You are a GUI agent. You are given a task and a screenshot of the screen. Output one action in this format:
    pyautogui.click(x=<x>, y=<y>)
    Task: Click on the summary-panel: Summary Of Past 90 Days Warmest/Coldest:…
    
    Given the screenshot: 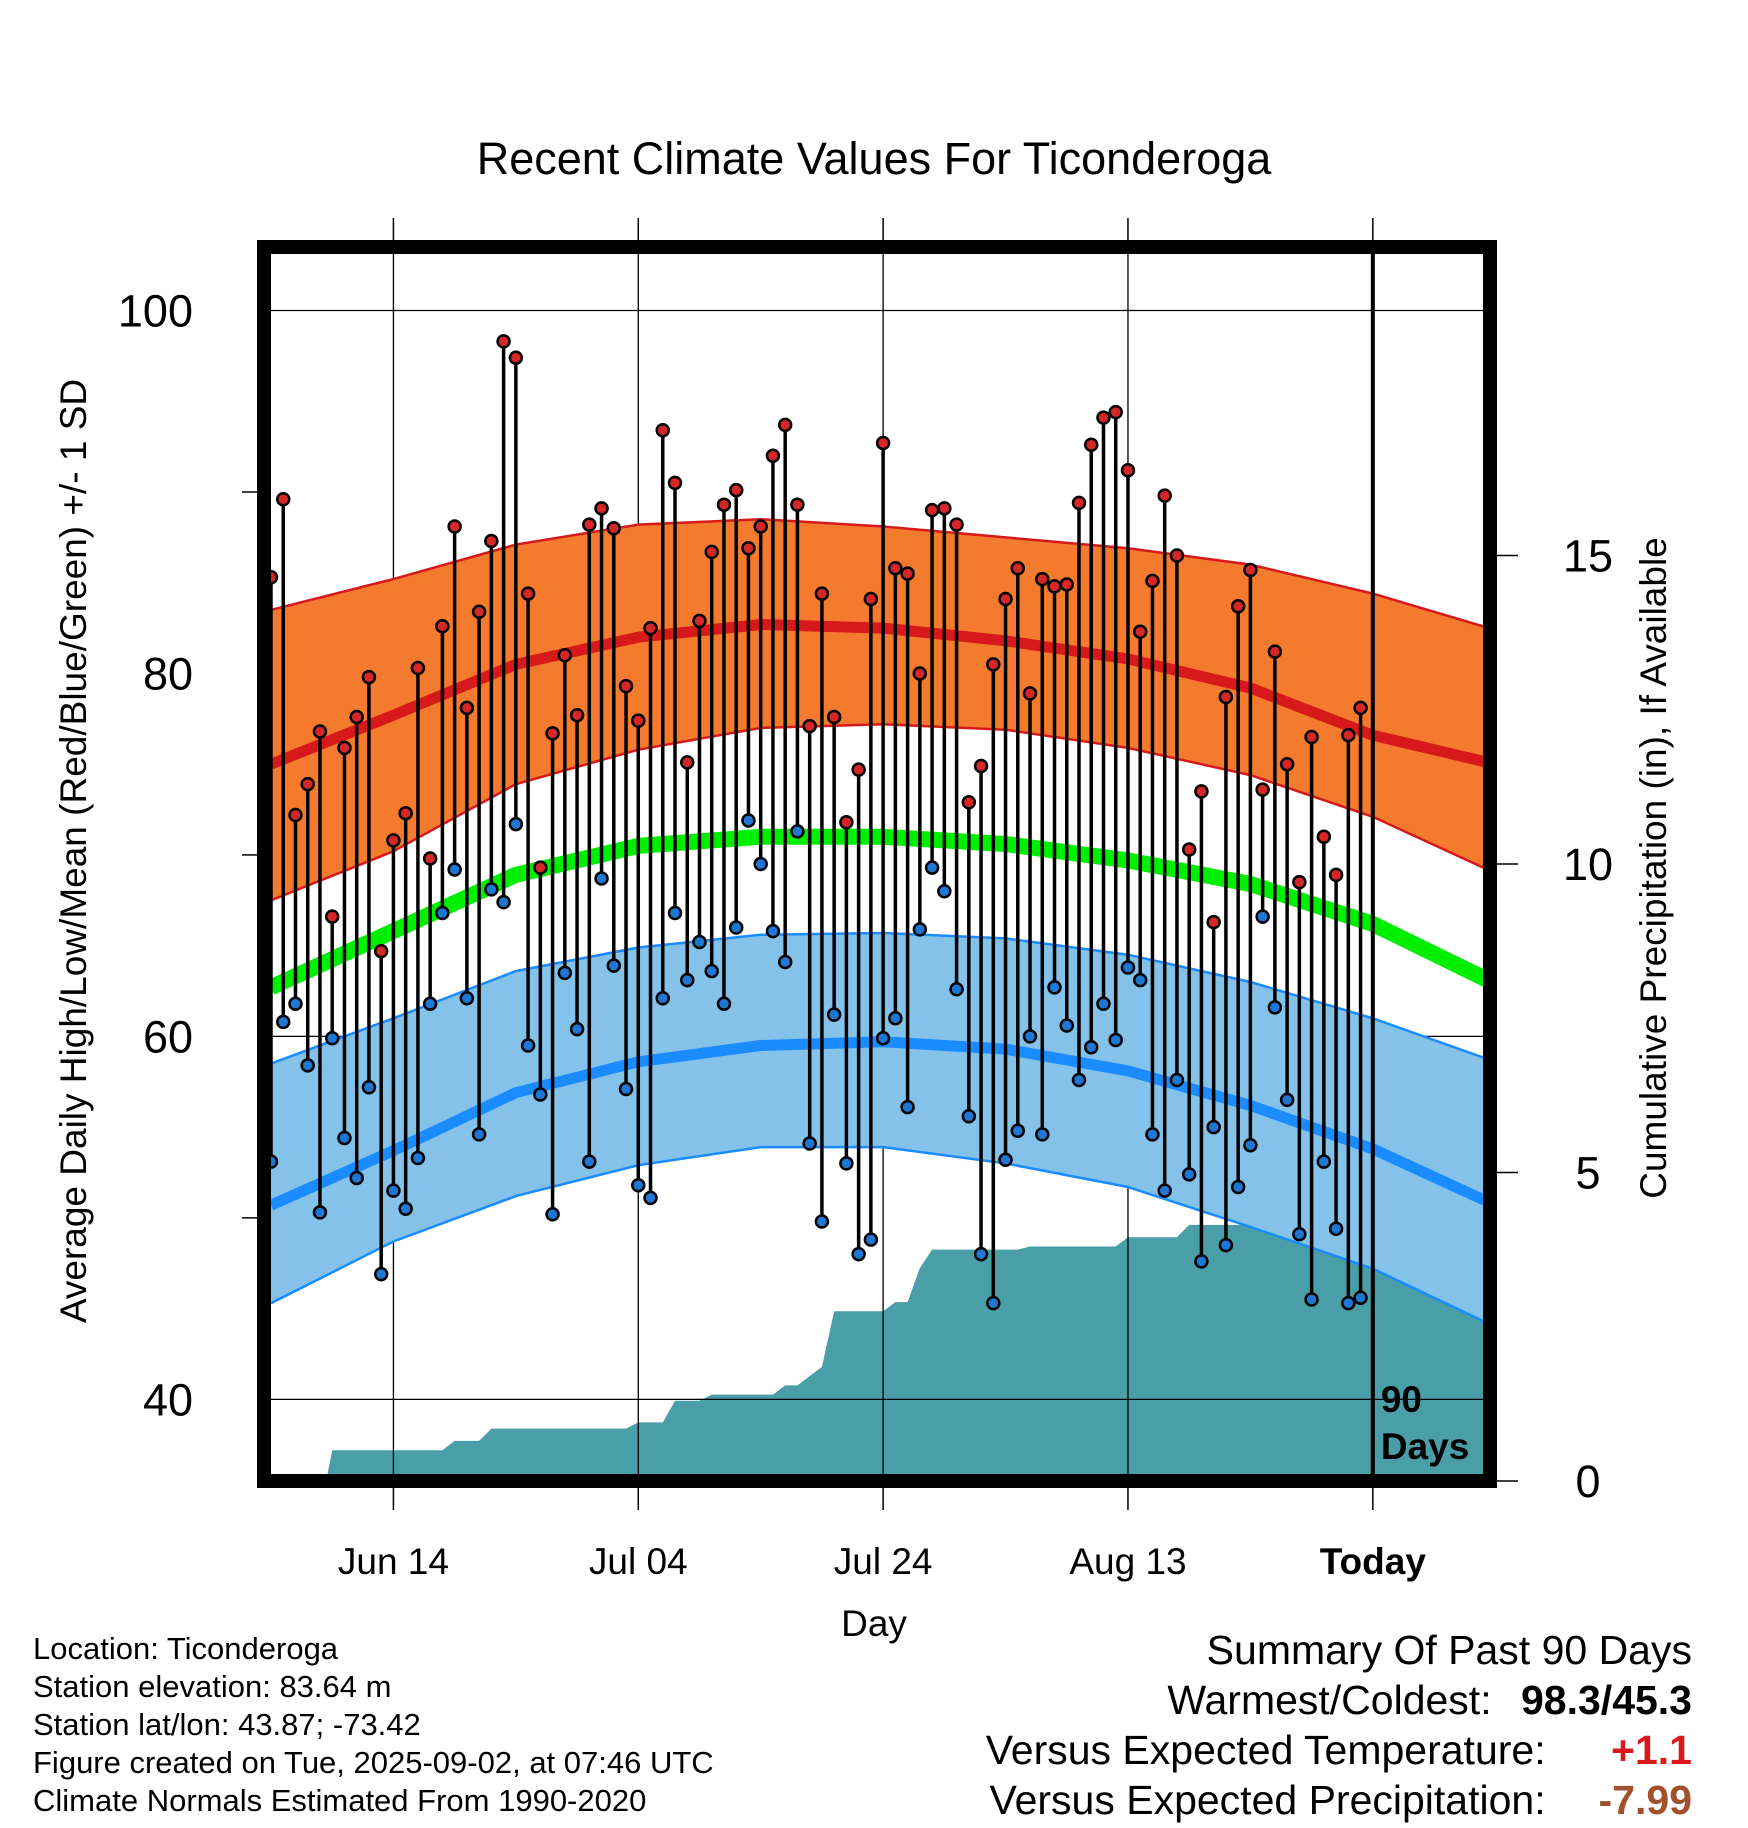 What is the action you would take?
    pyautogui.click(x=1339, y=1725)
    